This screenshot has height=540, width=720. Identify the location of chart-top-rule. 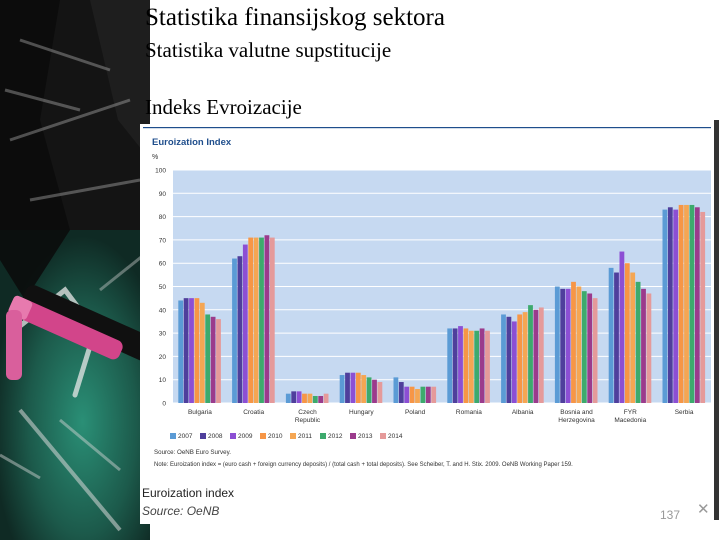
(427, 128).